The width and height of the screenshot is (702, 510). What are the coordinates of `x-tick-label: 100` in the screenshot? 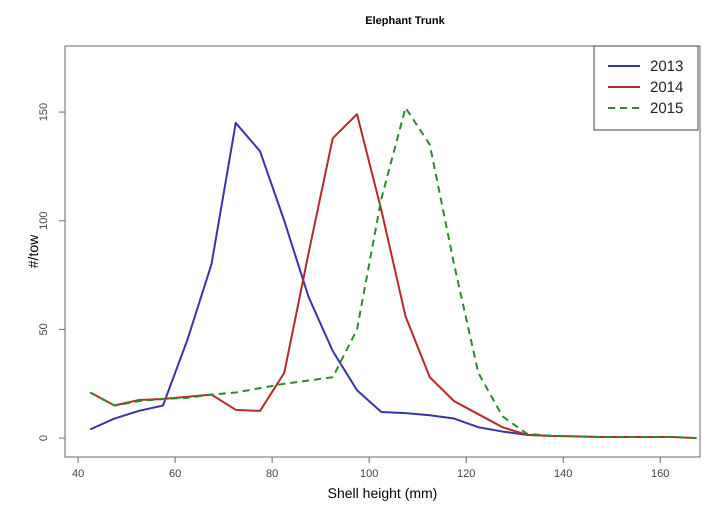 It's located at (369, 474).